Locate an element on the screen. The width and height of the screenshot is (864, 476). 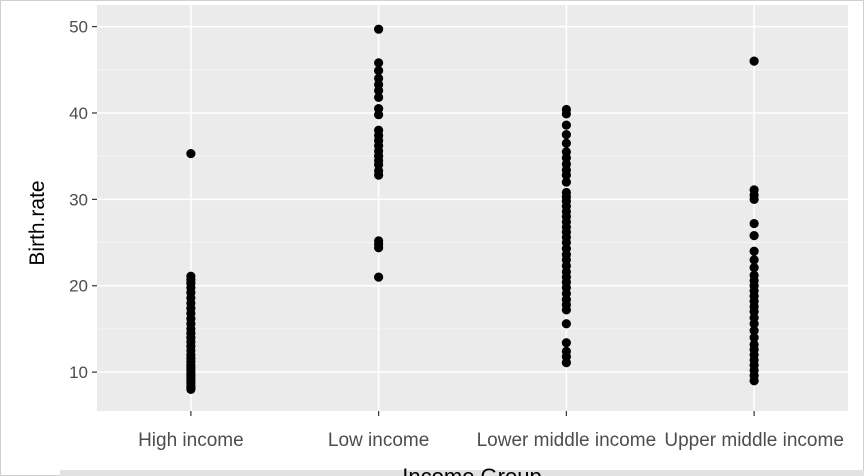
y-tick-labels: 10 20 30 40 50 is located at coordinates (78, 200).